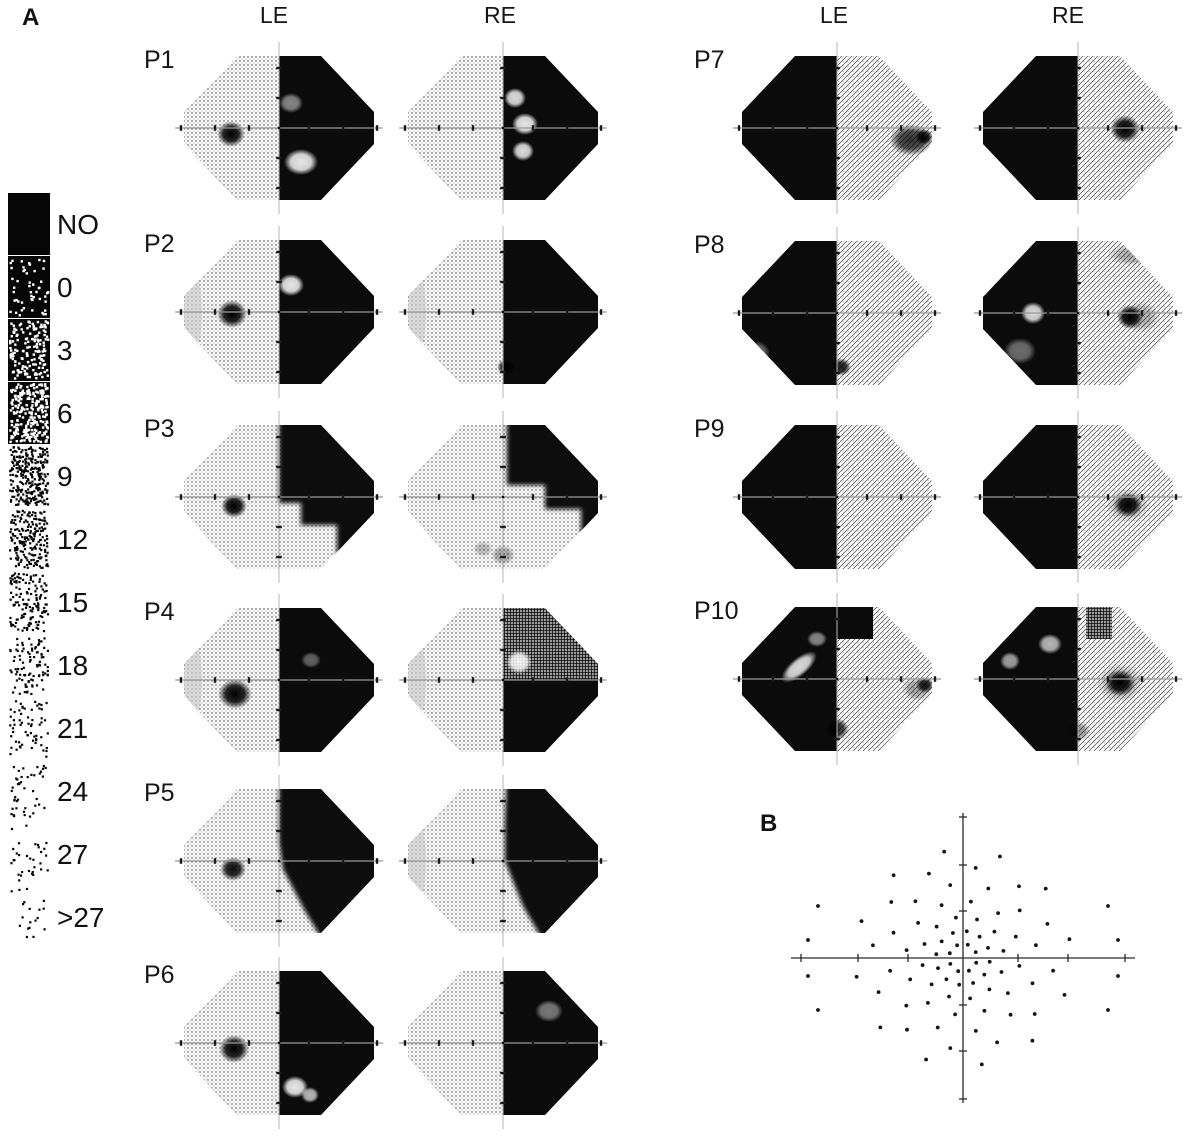  I want to click on legend-label-15: 15, so click(73, 602).